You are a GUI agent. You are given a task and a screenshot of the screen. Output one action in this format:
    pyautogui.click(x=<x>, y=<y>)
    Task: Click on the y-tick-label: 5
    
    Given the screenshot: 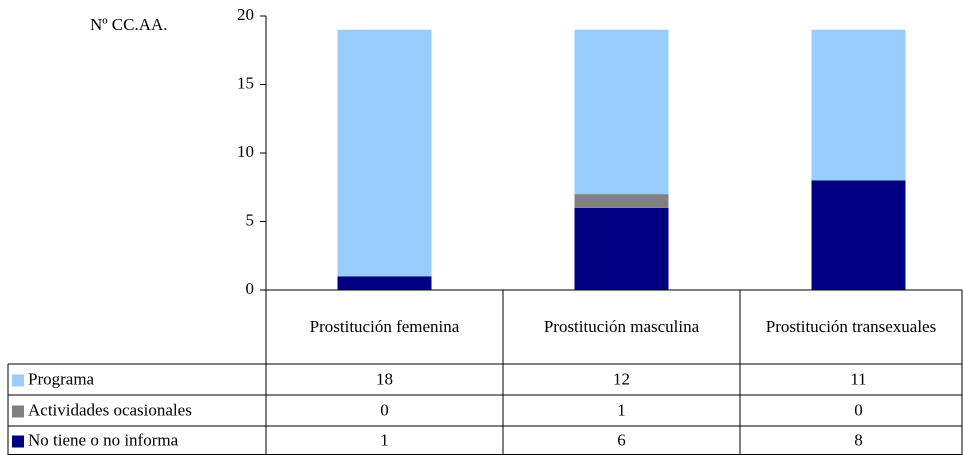 What is the action you would take?
    pyautogui.click(x=250, y=219)
    